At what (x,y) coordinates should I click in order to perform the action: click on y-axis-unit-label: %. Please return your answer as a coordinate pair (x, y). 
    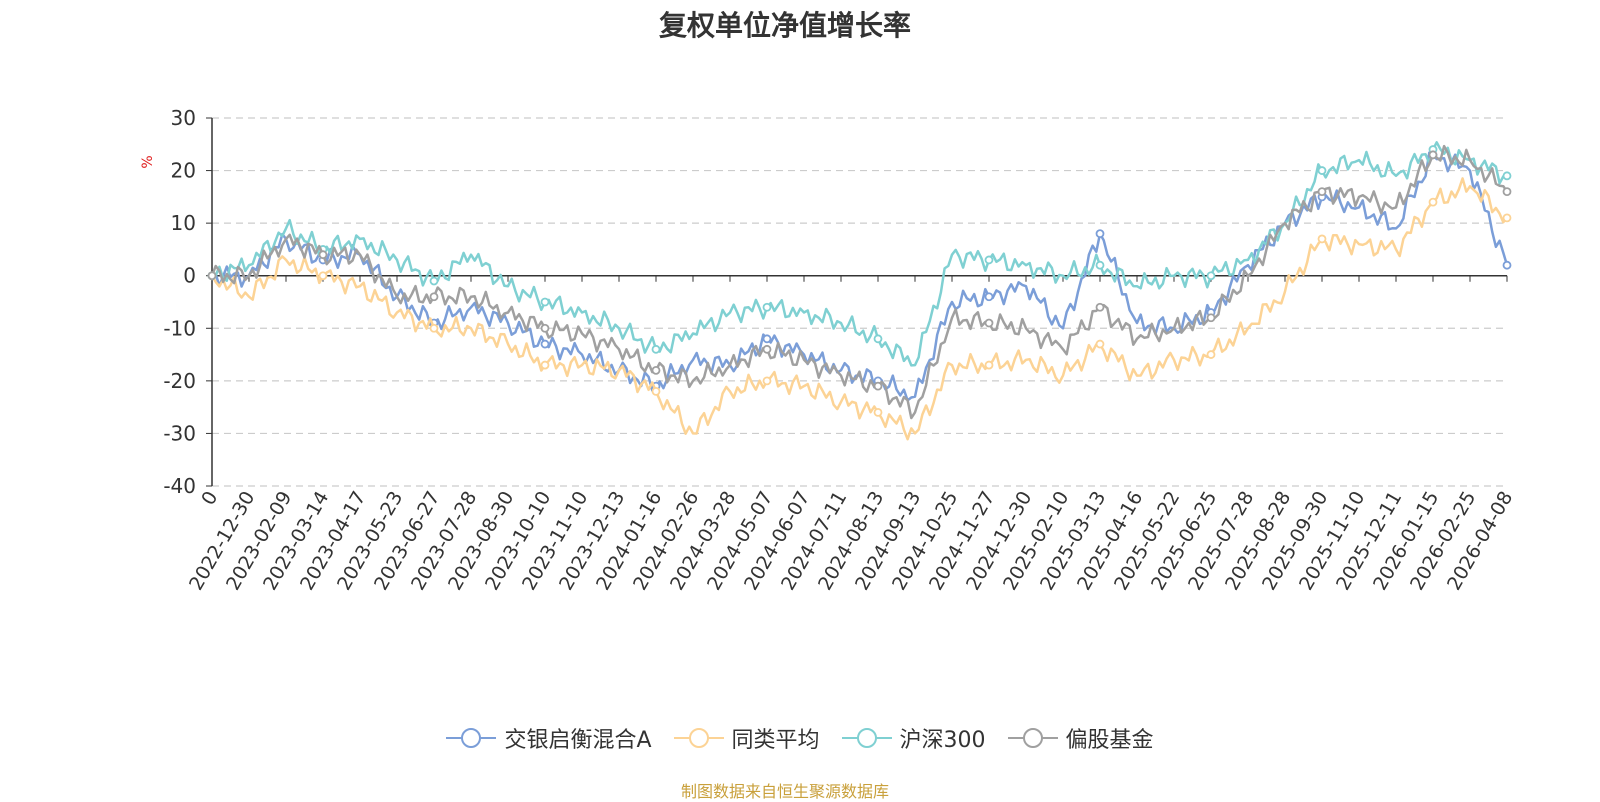
    Looking at the image, I should click on (148, 161).